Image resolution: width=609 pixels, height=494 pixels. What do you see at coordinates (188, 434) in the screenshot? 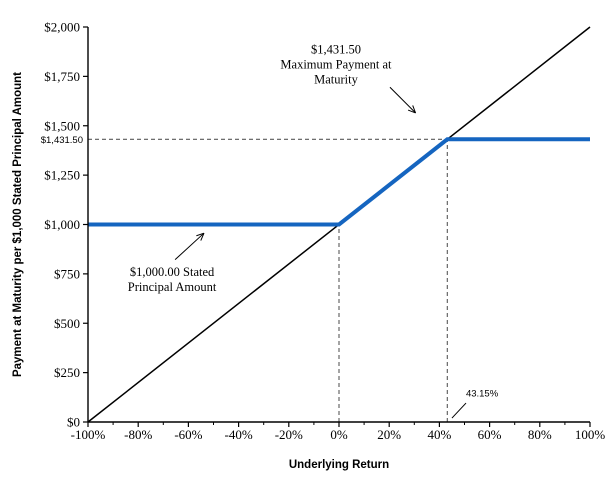
I see `x-tick-label: -60%` at bounding box center [188, 434].